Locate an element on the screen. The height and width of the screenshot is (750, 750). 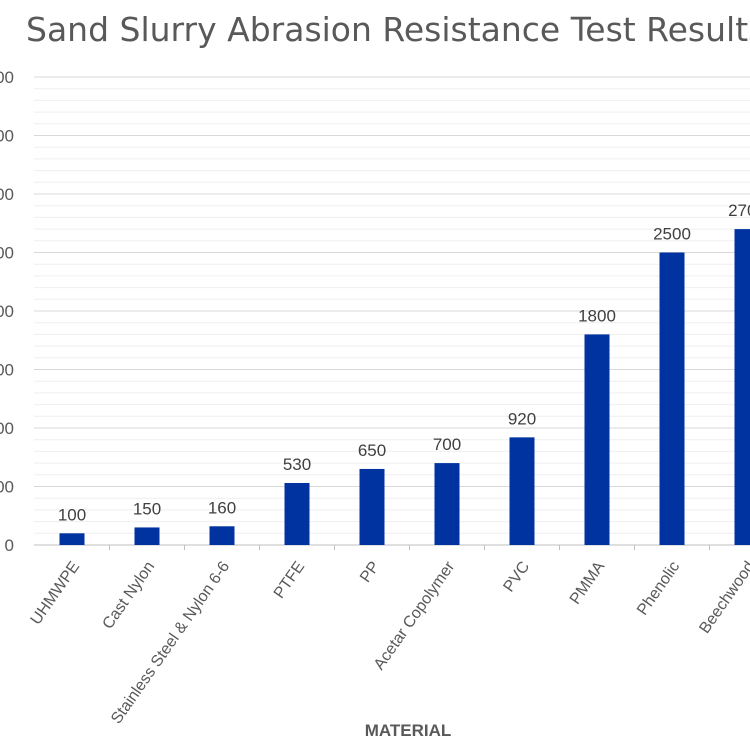
data-label: 2500 is located at coordinates (672, 234).